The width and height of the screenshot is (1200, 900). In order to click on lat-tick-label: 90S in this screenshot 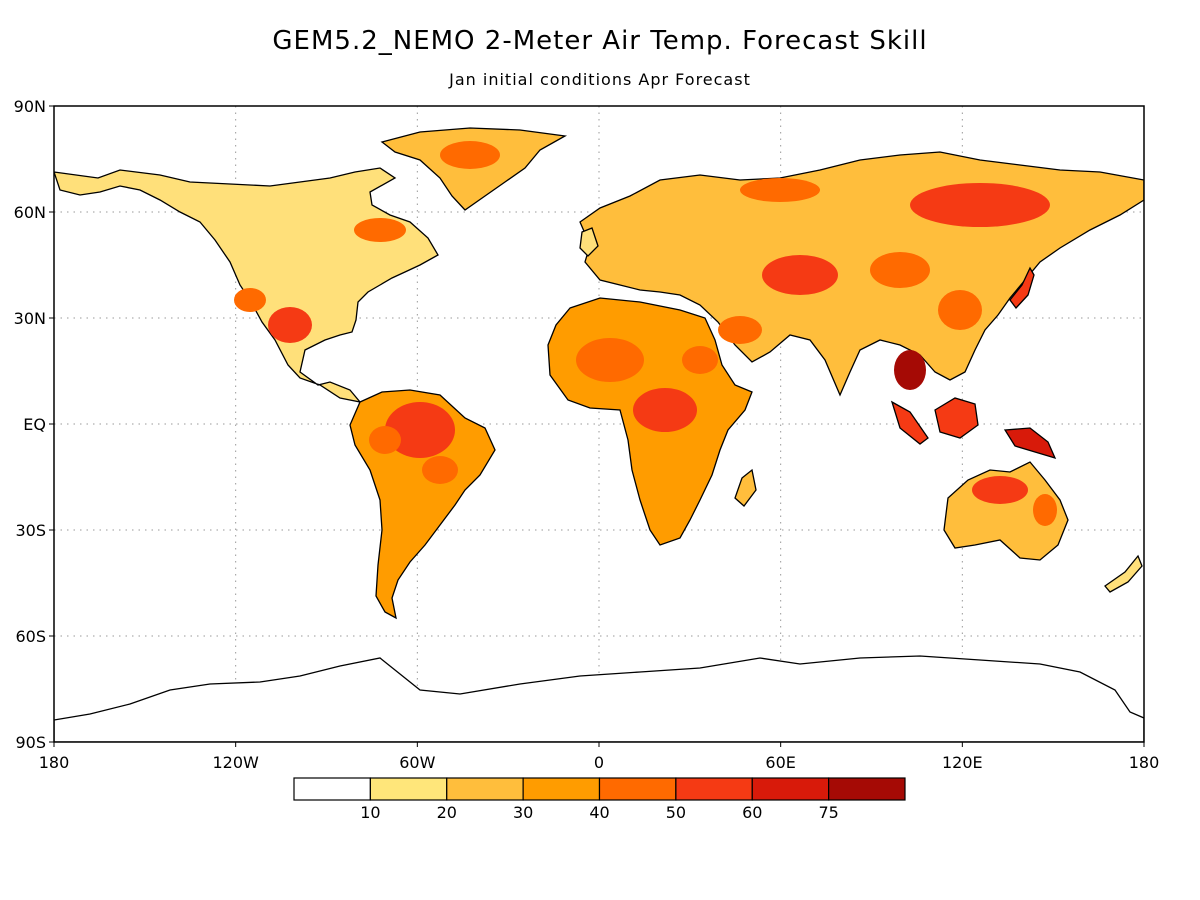, I will do `click(30, 742)`.